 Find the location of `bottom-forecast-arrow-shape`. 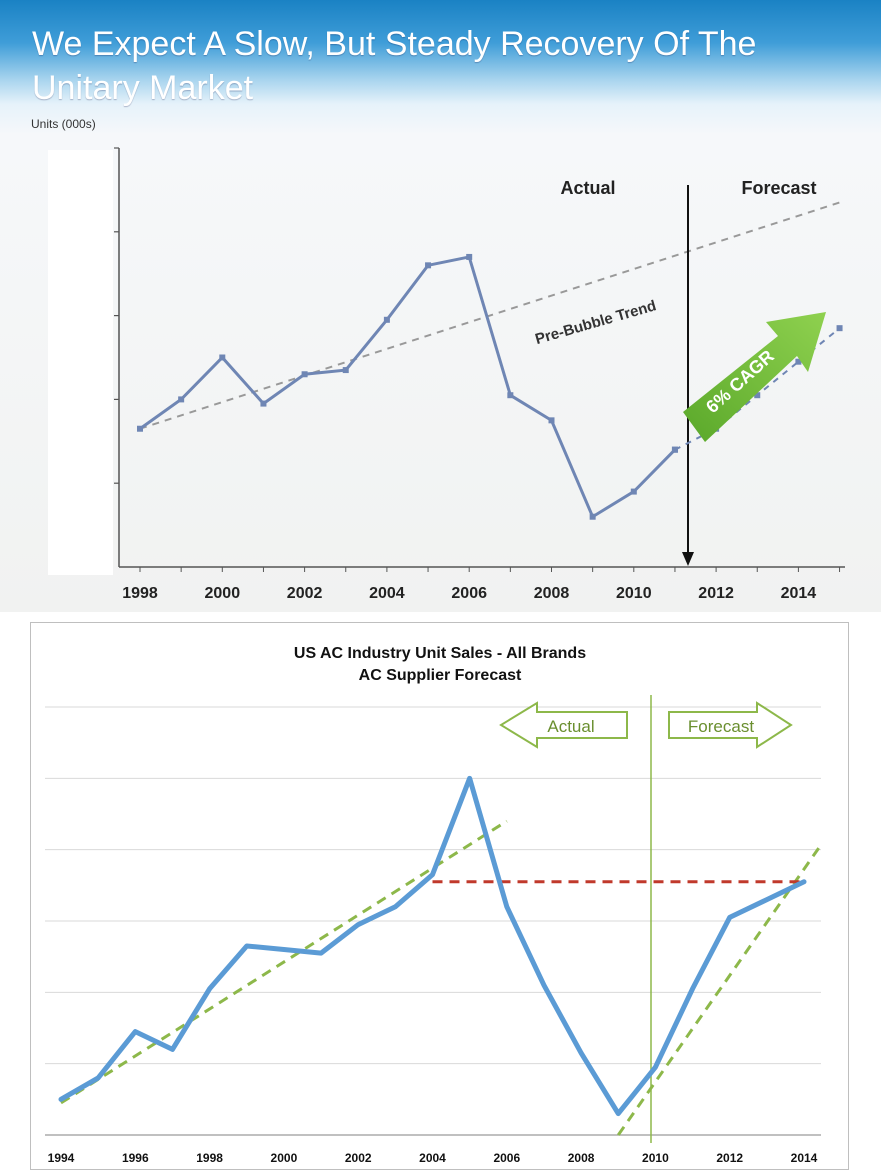

bottom-forecast-arrow-shape is located at coordinates (730, 725).